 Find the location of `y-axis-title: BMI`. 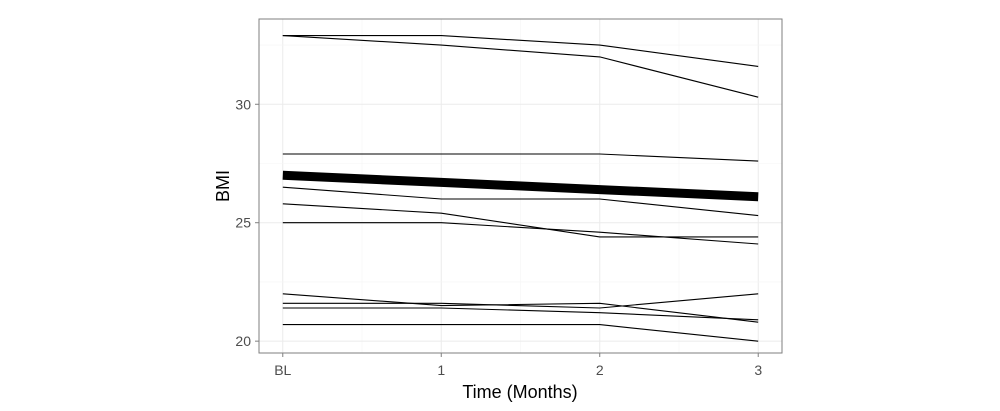

y-axis-title: BMI is located at coordinates (223, 186).